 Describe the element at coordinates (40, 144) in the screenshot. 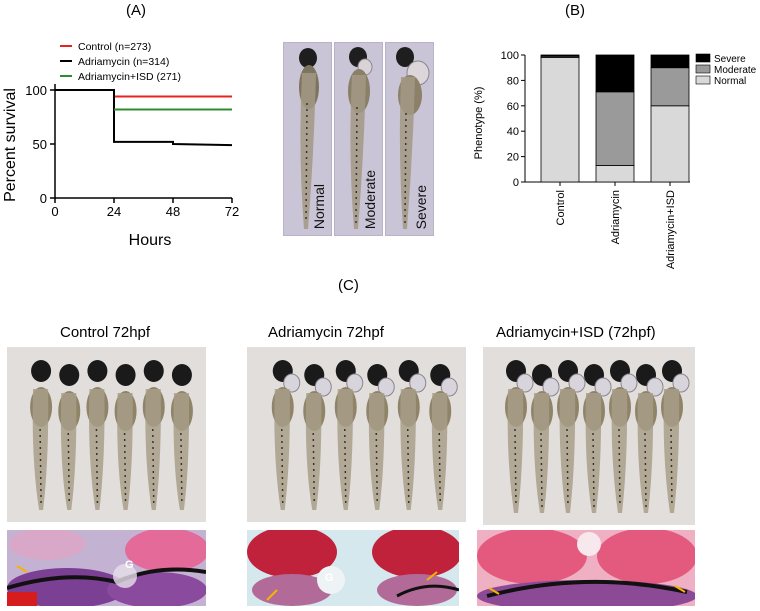

I see `survival-y-tick-label: 50` at that location.